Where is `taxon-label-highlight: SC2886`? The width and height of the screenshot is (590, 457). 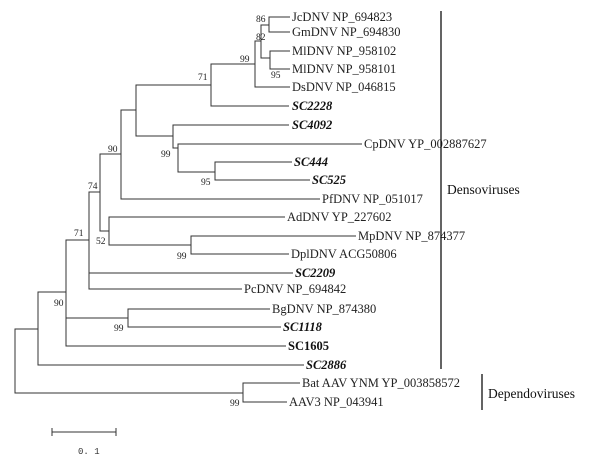
taxon-label-highlight: SC2886 is located at coordinates (326, 365).